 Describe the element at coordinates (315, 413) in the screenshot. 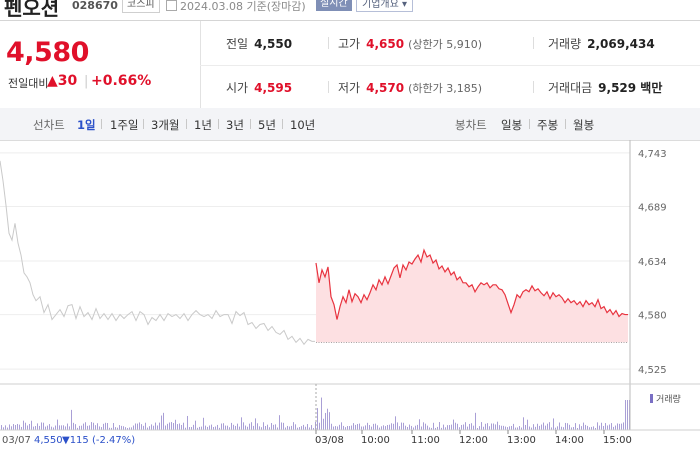

I see `volume-bars` at that location.